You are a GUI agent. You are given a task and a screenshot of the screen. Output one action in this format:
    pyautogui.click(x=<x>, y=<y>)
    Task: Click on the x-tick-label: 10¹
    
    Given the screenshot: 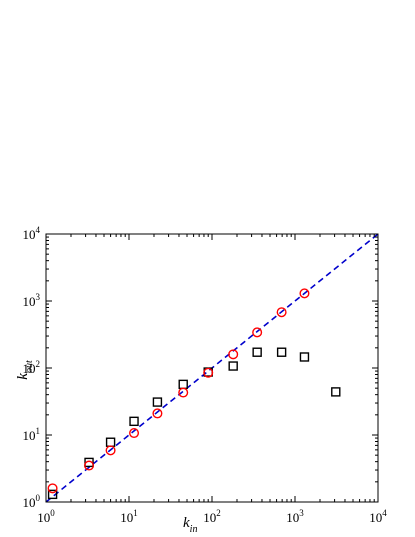 What is the action you would take?
    pyautogui.click(x=129, y=516)
    